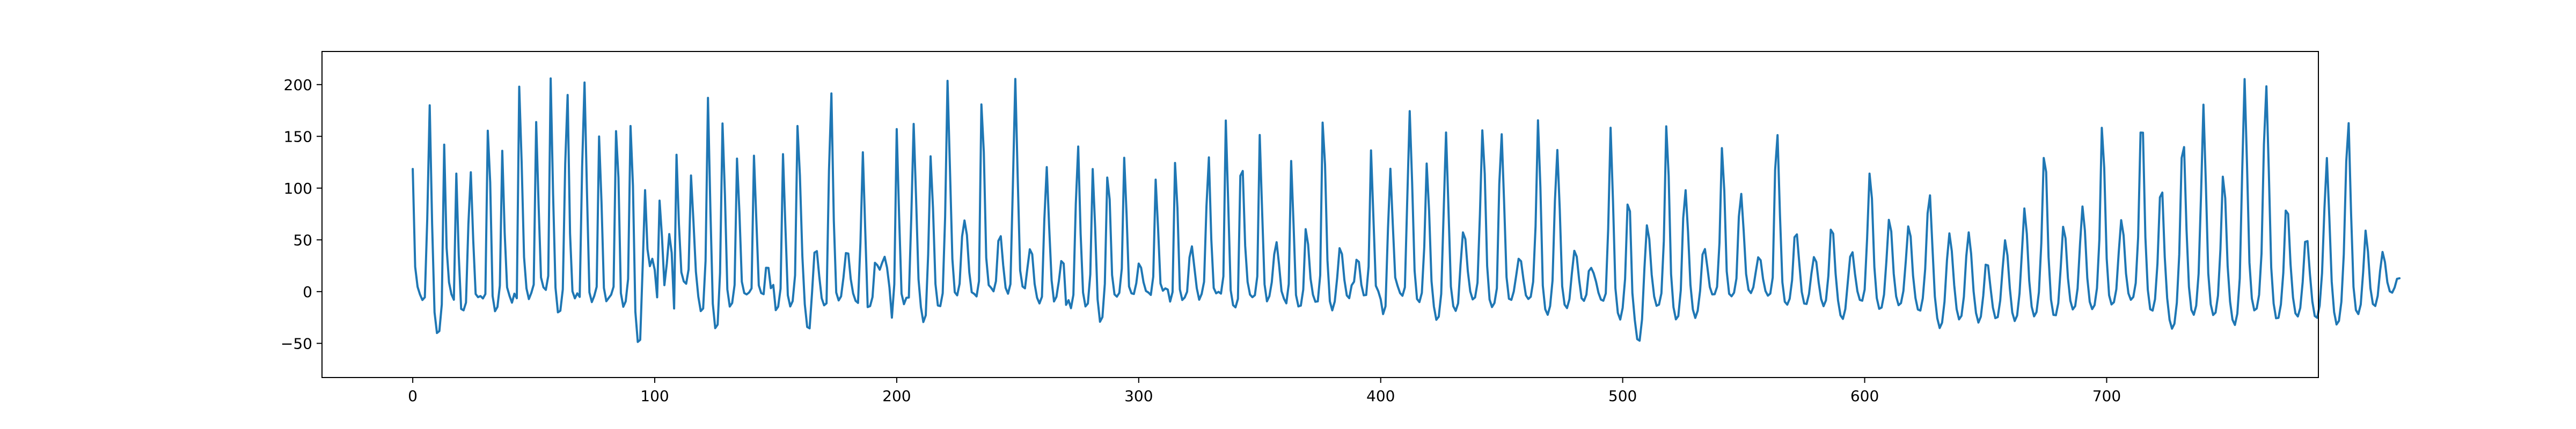  I want to click on x-axis: 0 100 200 300 400 500 600 700, so click(1264, 391).